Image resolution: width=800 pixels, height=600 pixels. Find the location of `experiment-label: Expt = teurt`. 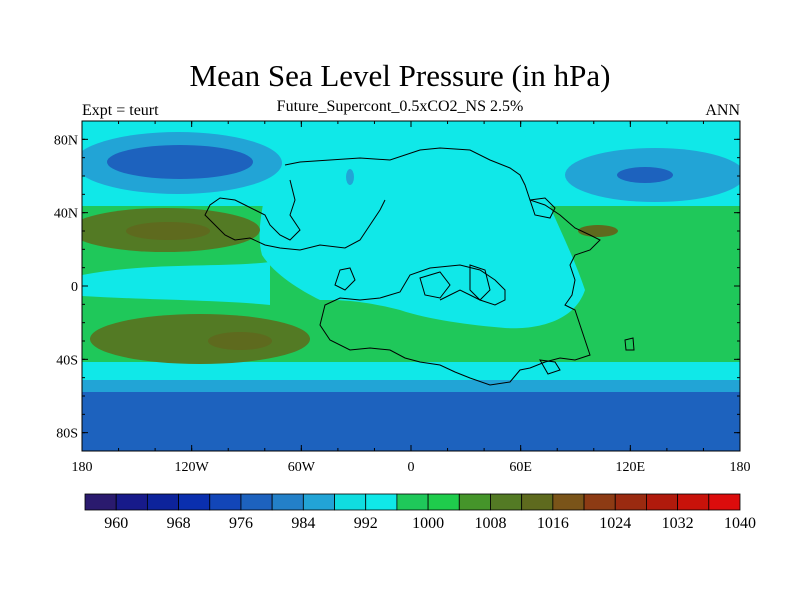

experiment-label: Expt = teurt is located at coordinates (120, 110).